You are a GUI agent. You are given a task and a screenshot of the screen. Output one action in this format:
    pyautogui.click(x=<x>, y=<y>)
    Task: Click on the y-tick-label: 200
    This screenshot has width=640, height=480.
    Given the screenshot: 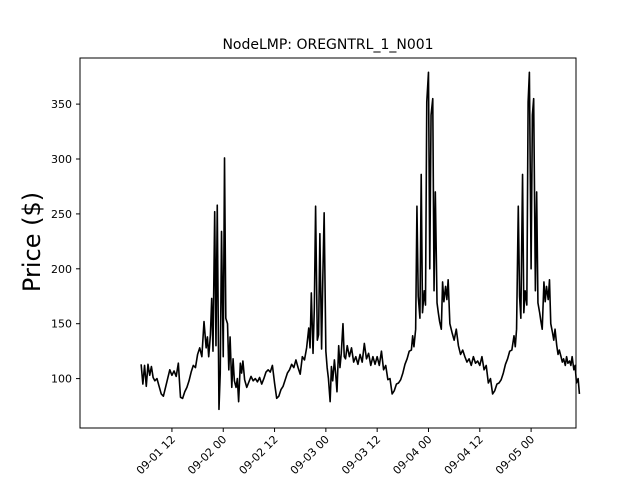 What is the action you would take?
    pyautogui.click(x=61, y=269)
    